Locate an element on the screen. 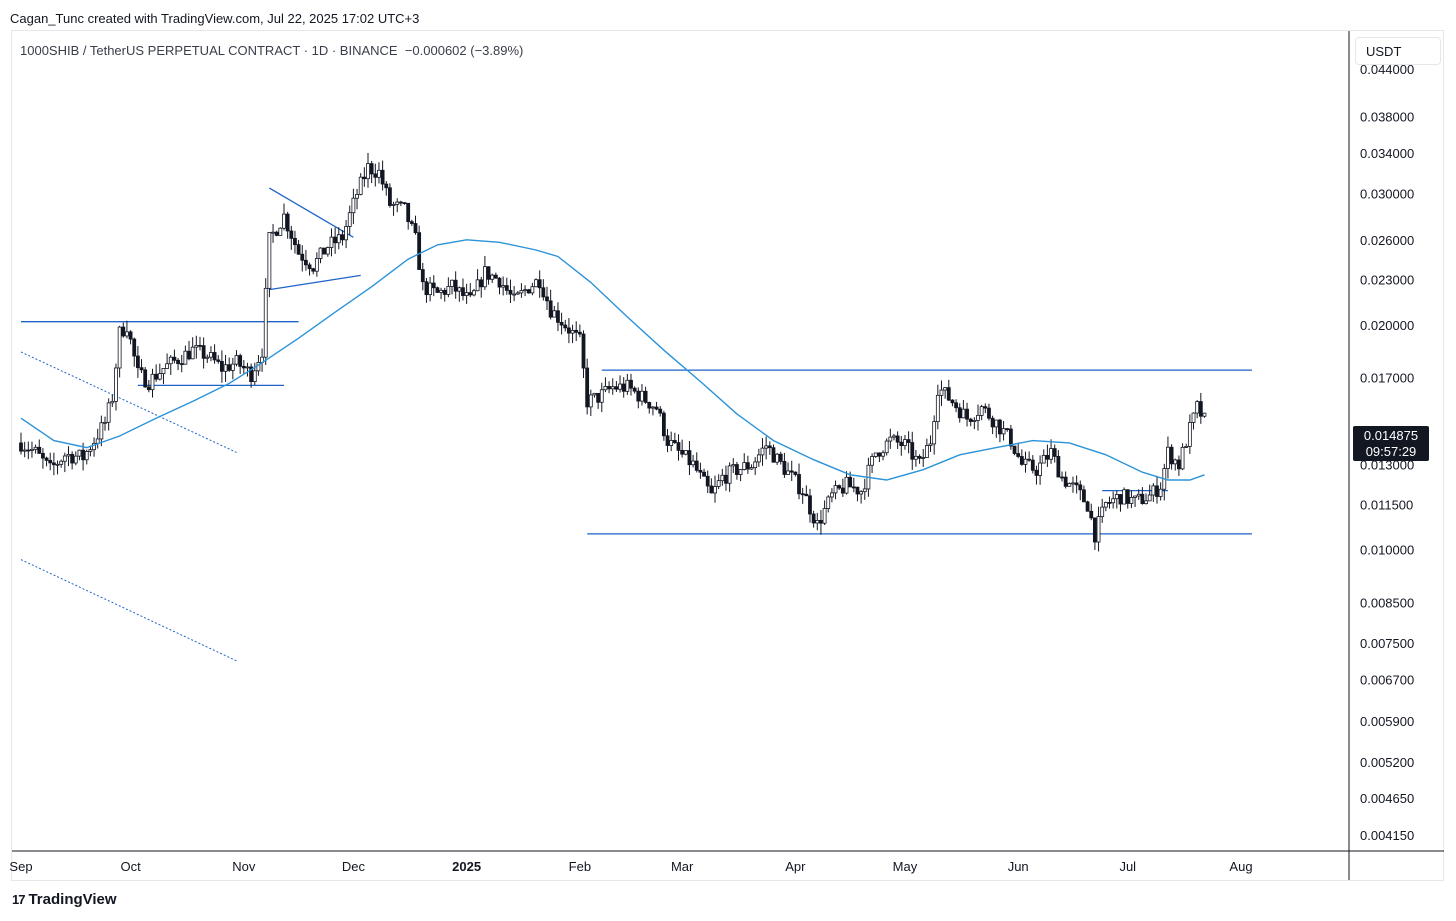  tradingview-logo: 17 TradingView is located at coordinates (64, 899).